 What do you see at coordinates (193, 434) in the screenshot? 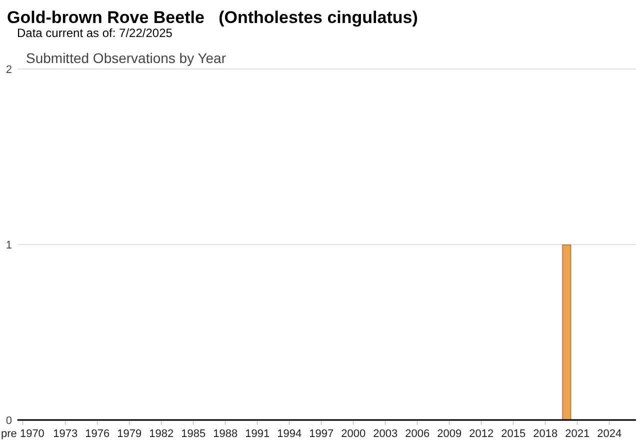
I see `x-tick-label: 1985` at bounding box center [193, 434].